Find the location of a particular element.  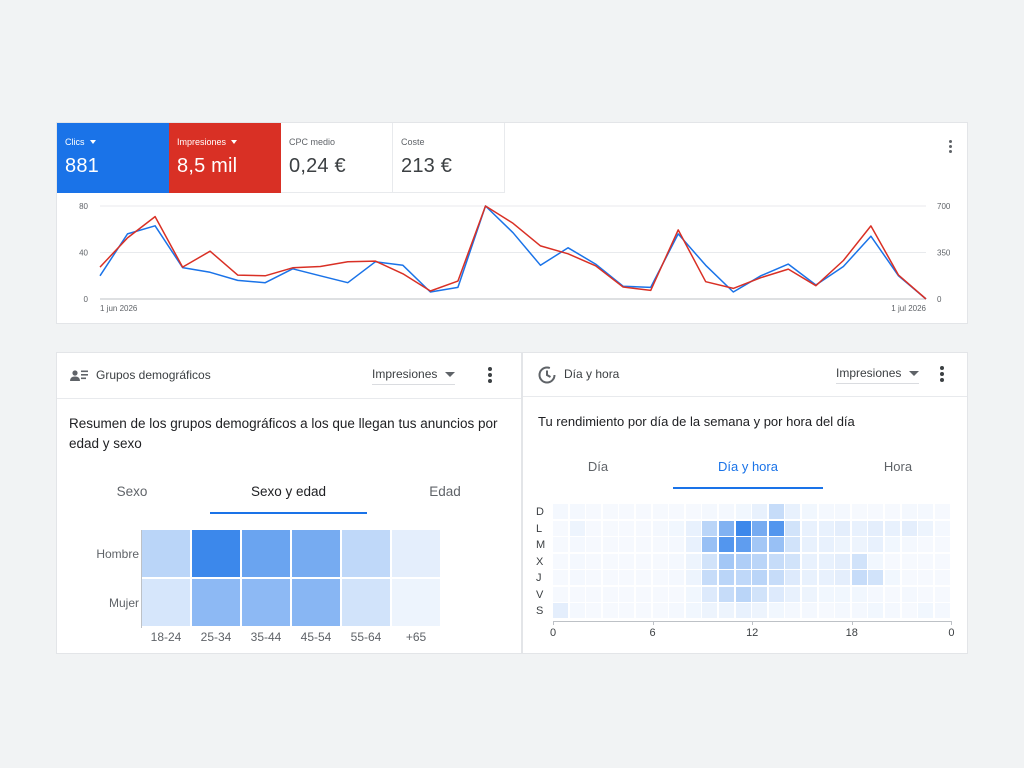

tab-dia-y-hora: Día y hora is located at coordinates (748, 466).